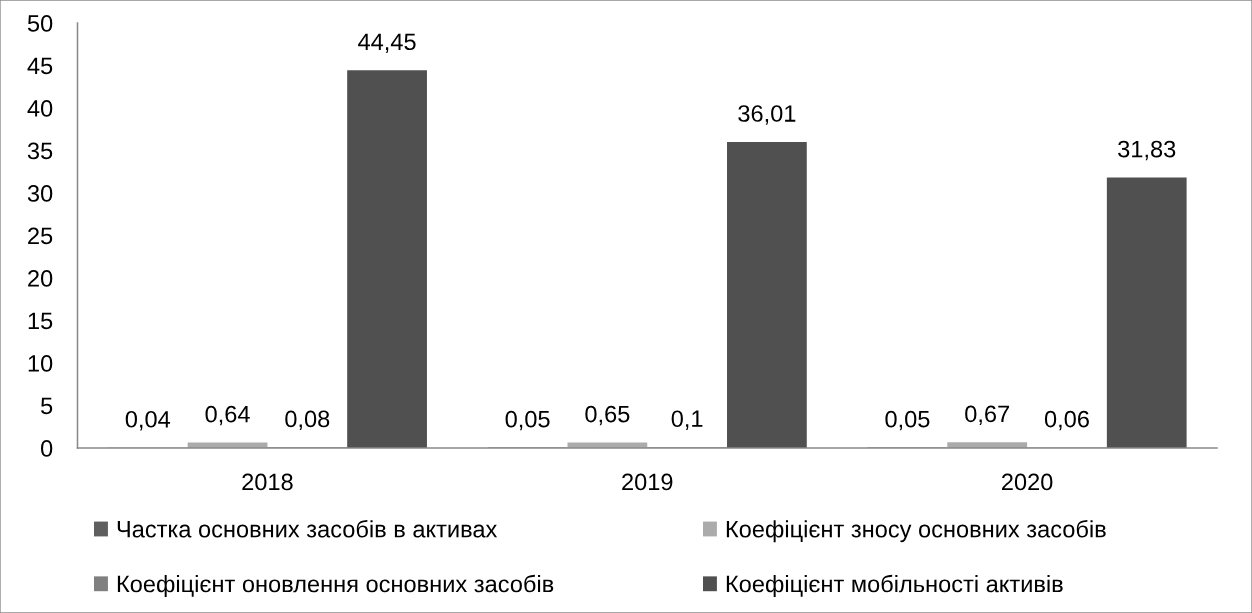  What do you see at coordinates (40, 66) in the screenshot?
I see `y-tick-label: 45` at bounding box center [40, 66].